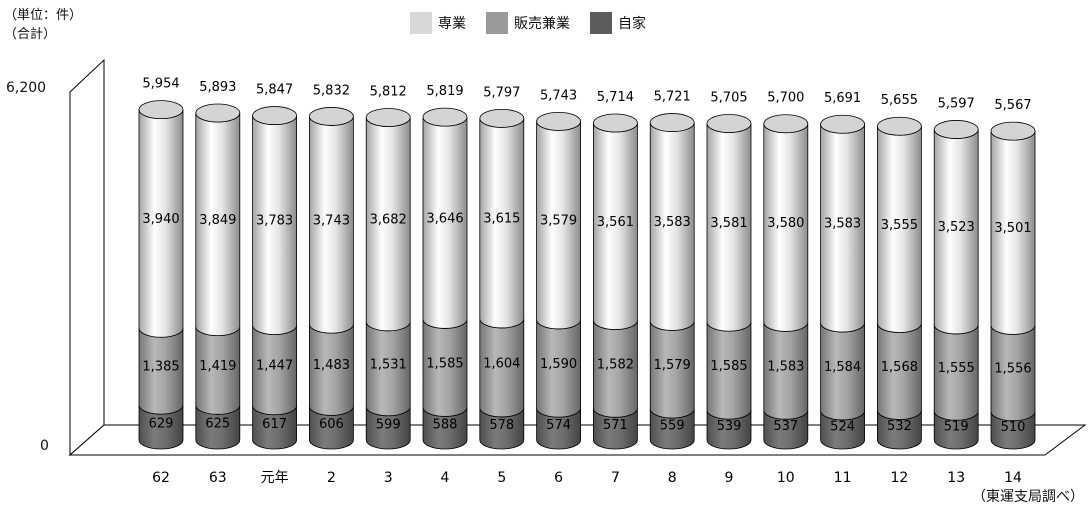 Image resolution: width=1092 pixels, height=508 pixels. Describe the element at coordinates (1013, 427) in the screenshot. I see `data-label-14-s0: 510` at that location.